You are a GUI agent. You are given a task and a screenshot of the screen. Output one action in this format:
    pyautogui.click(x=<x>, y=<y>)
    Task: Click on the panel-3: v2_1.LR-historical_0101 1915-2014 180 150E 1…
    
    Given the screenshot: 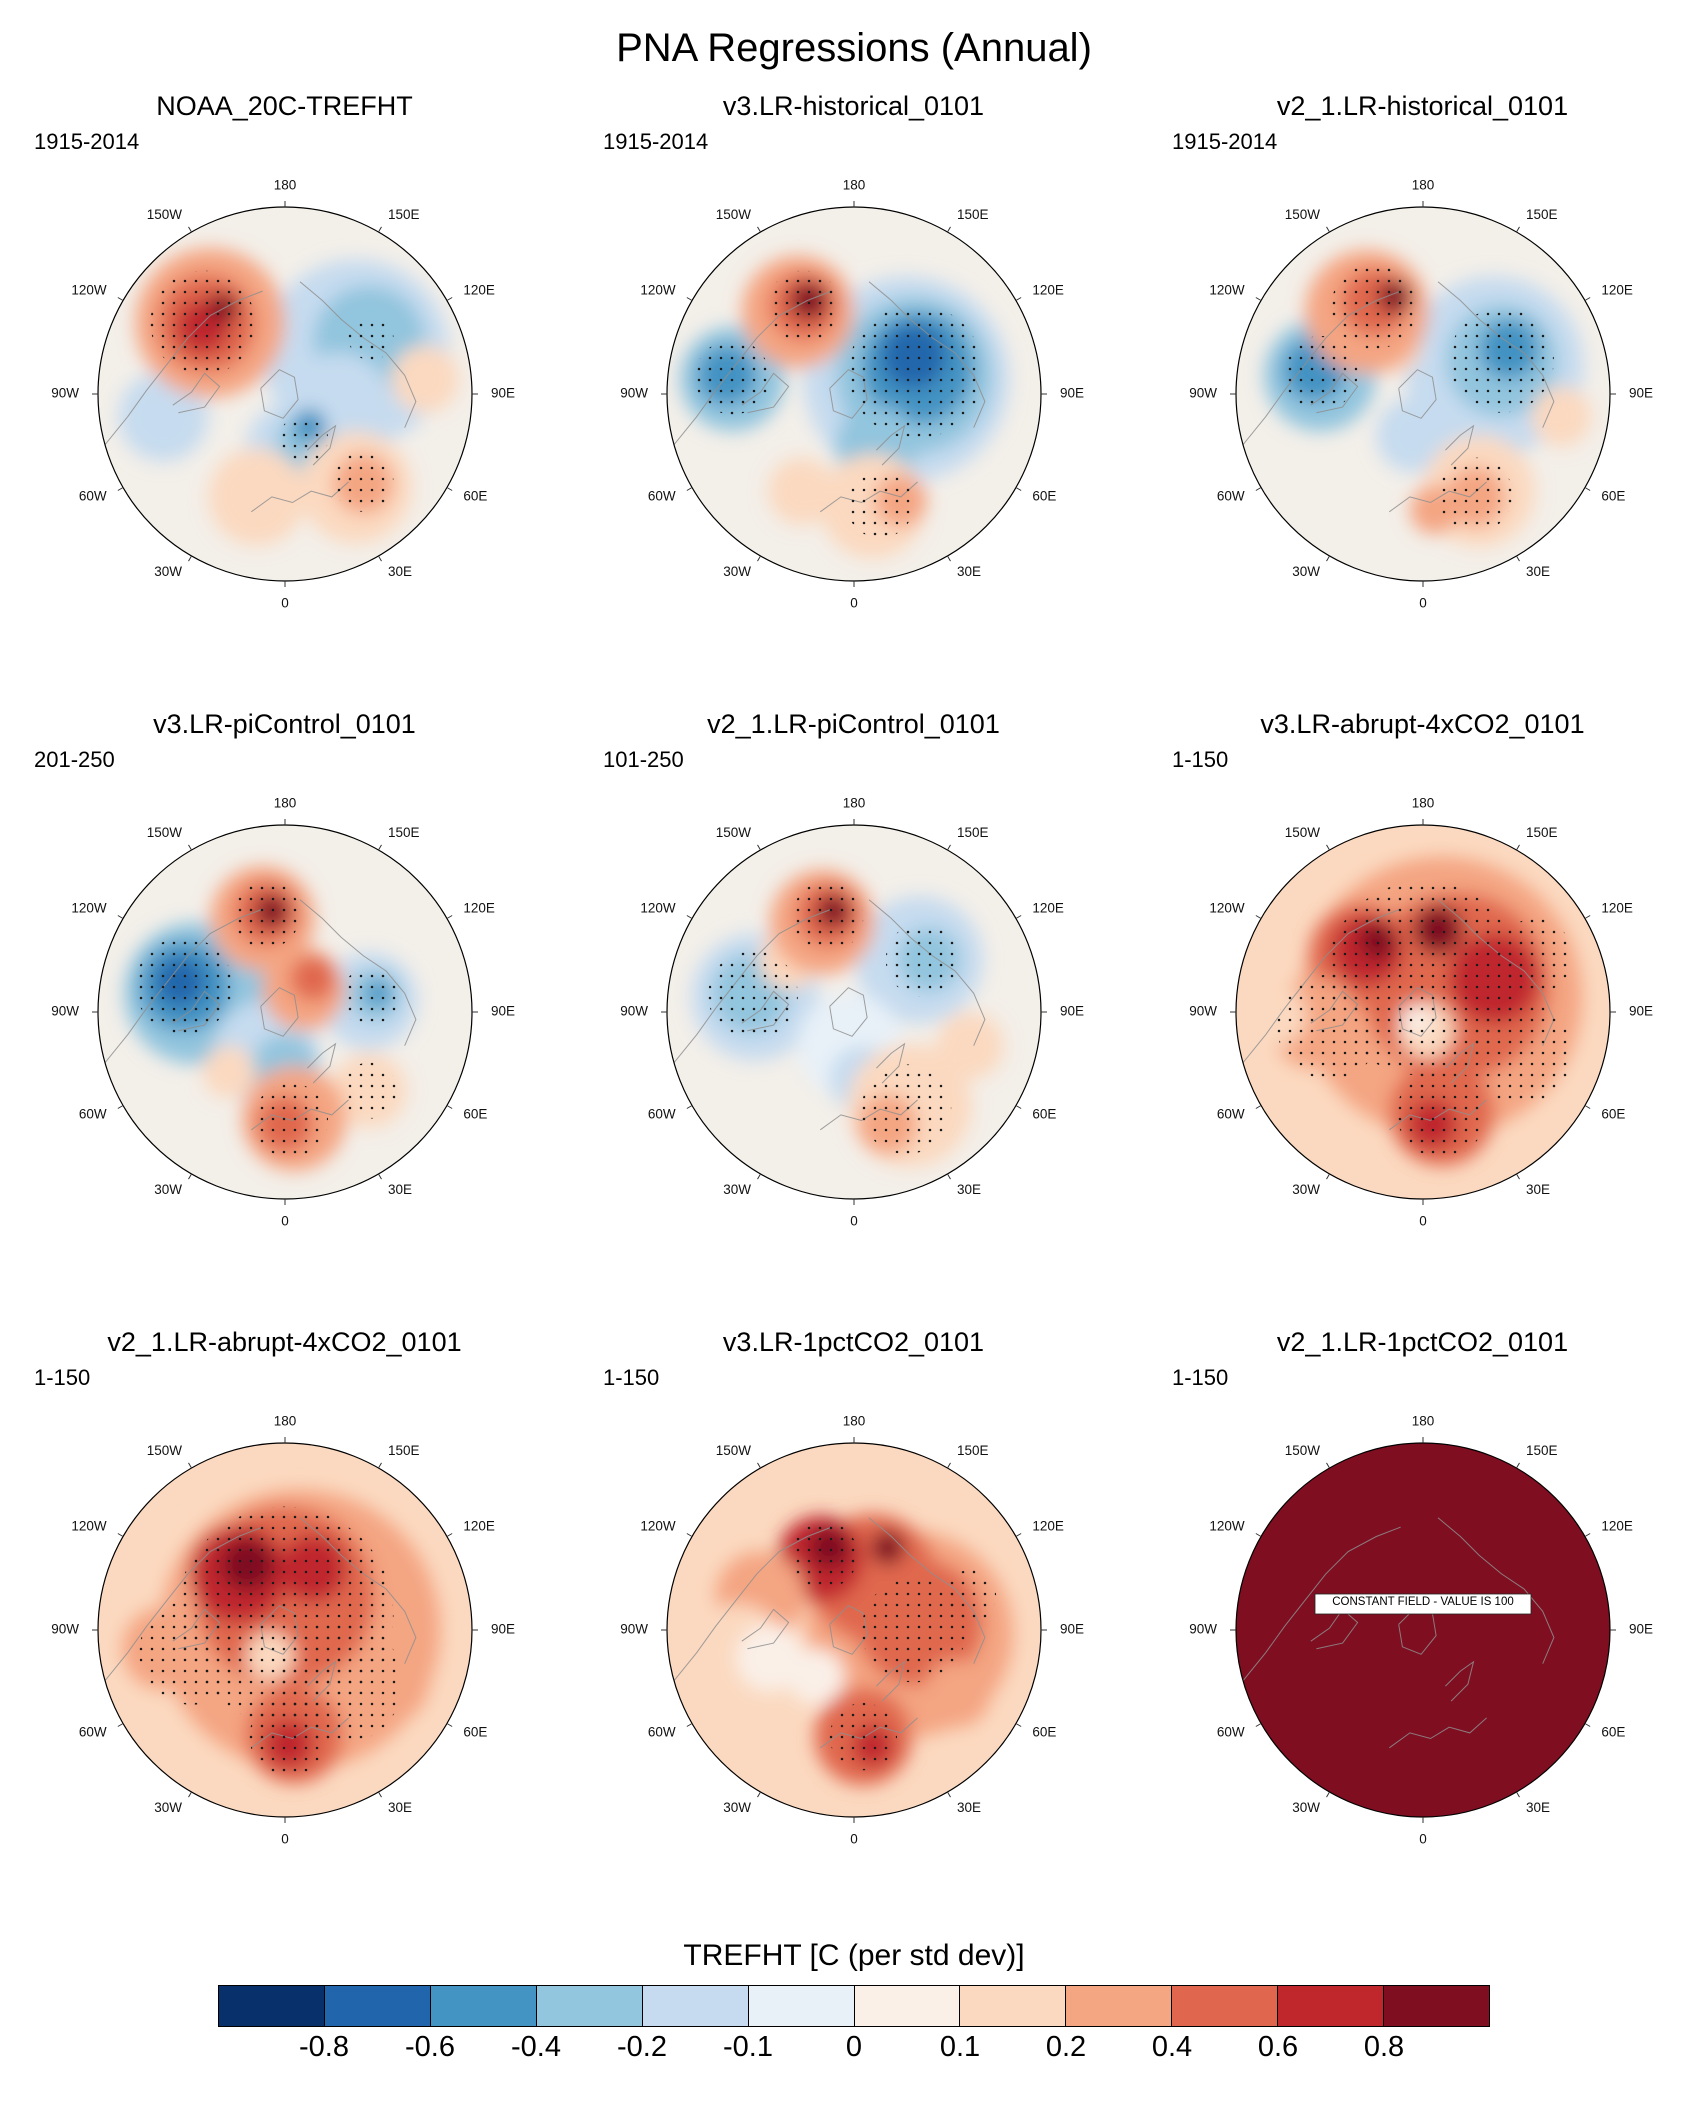 What is the action you would take?
    pyautogui.click(x=1422, y=388)
    